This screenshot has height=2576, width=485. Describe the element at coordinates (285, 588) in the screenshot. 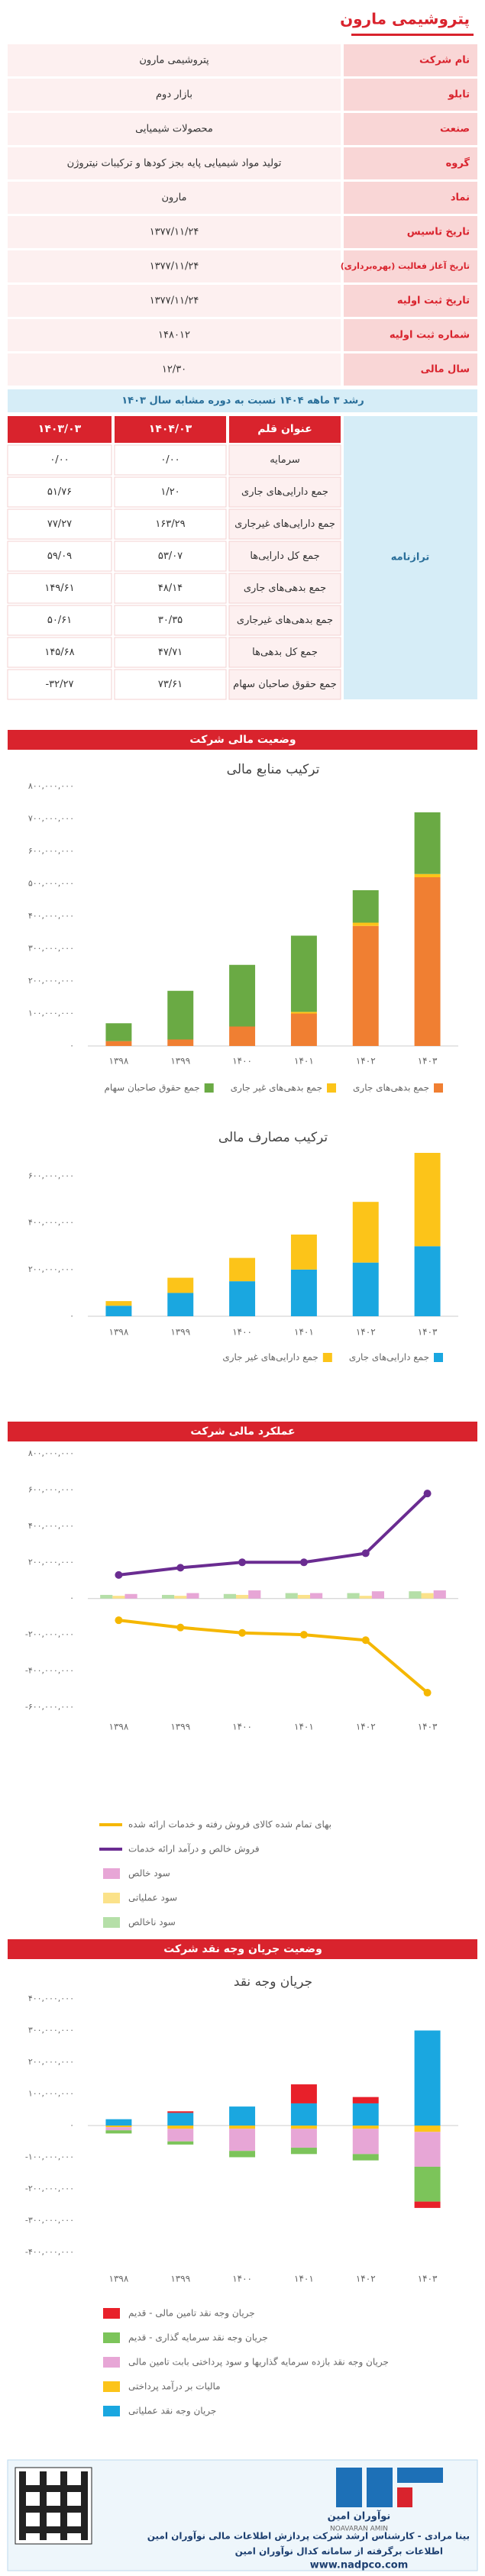

I see `row-title: جمع بدهی‌های جاری` at that location.